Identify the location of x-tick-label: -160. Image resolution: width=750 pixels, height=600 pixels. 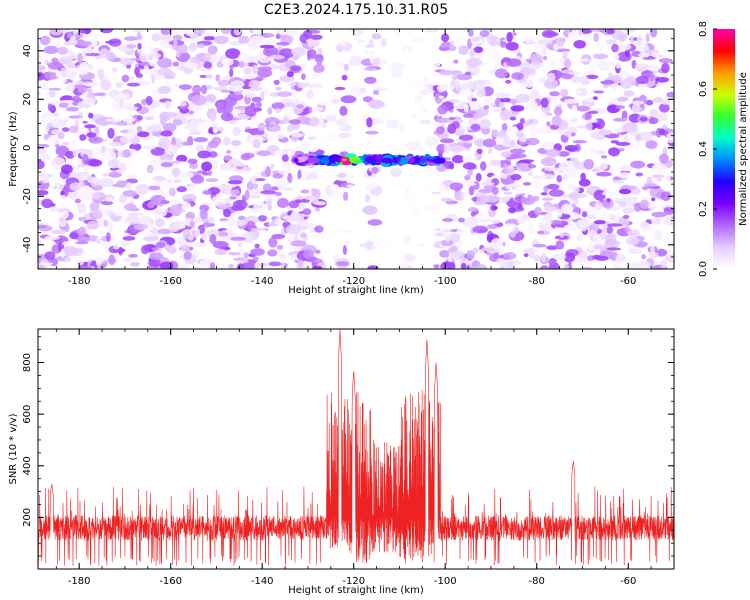
(170, 281).